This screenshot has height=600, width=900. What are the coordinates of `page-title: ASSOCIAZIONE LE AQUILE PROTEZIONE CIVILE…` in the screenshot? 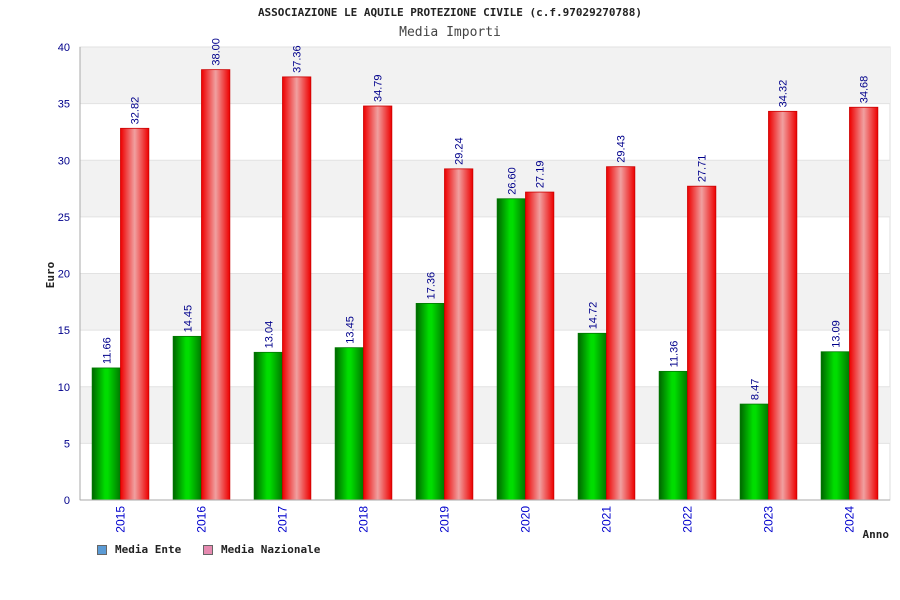 It's located at (450, 12).